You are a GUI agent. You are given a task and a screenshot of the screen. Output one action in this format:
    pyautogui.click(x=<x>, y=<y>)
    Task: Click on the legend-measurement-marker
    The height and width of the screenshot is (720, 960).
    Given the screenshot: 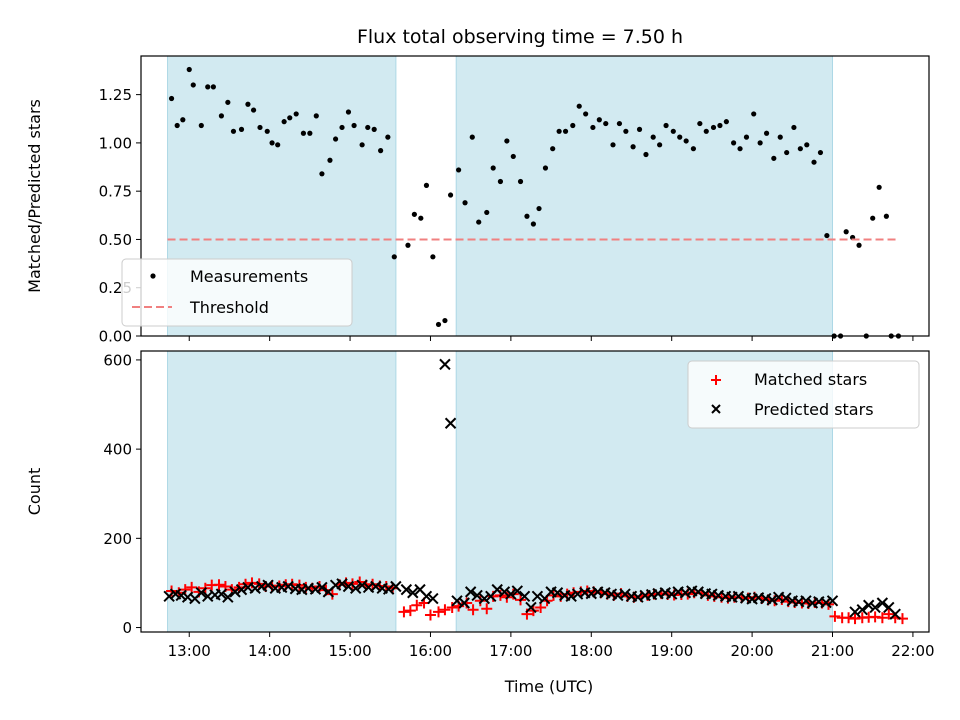 What is the action you would take?
    pyautogui.click(x=153, y=276)
    